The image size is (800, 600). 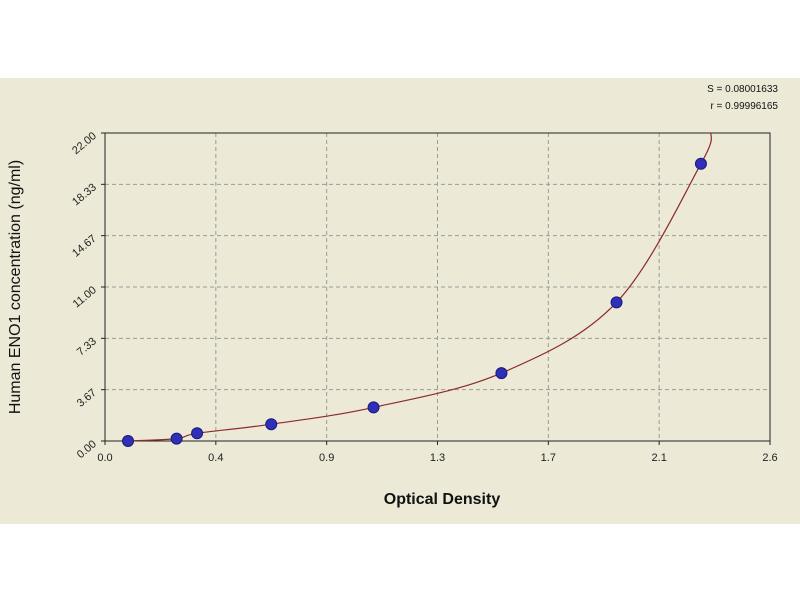 I want to click on x-tick-label: 0.0, so click(x=104, y=458).